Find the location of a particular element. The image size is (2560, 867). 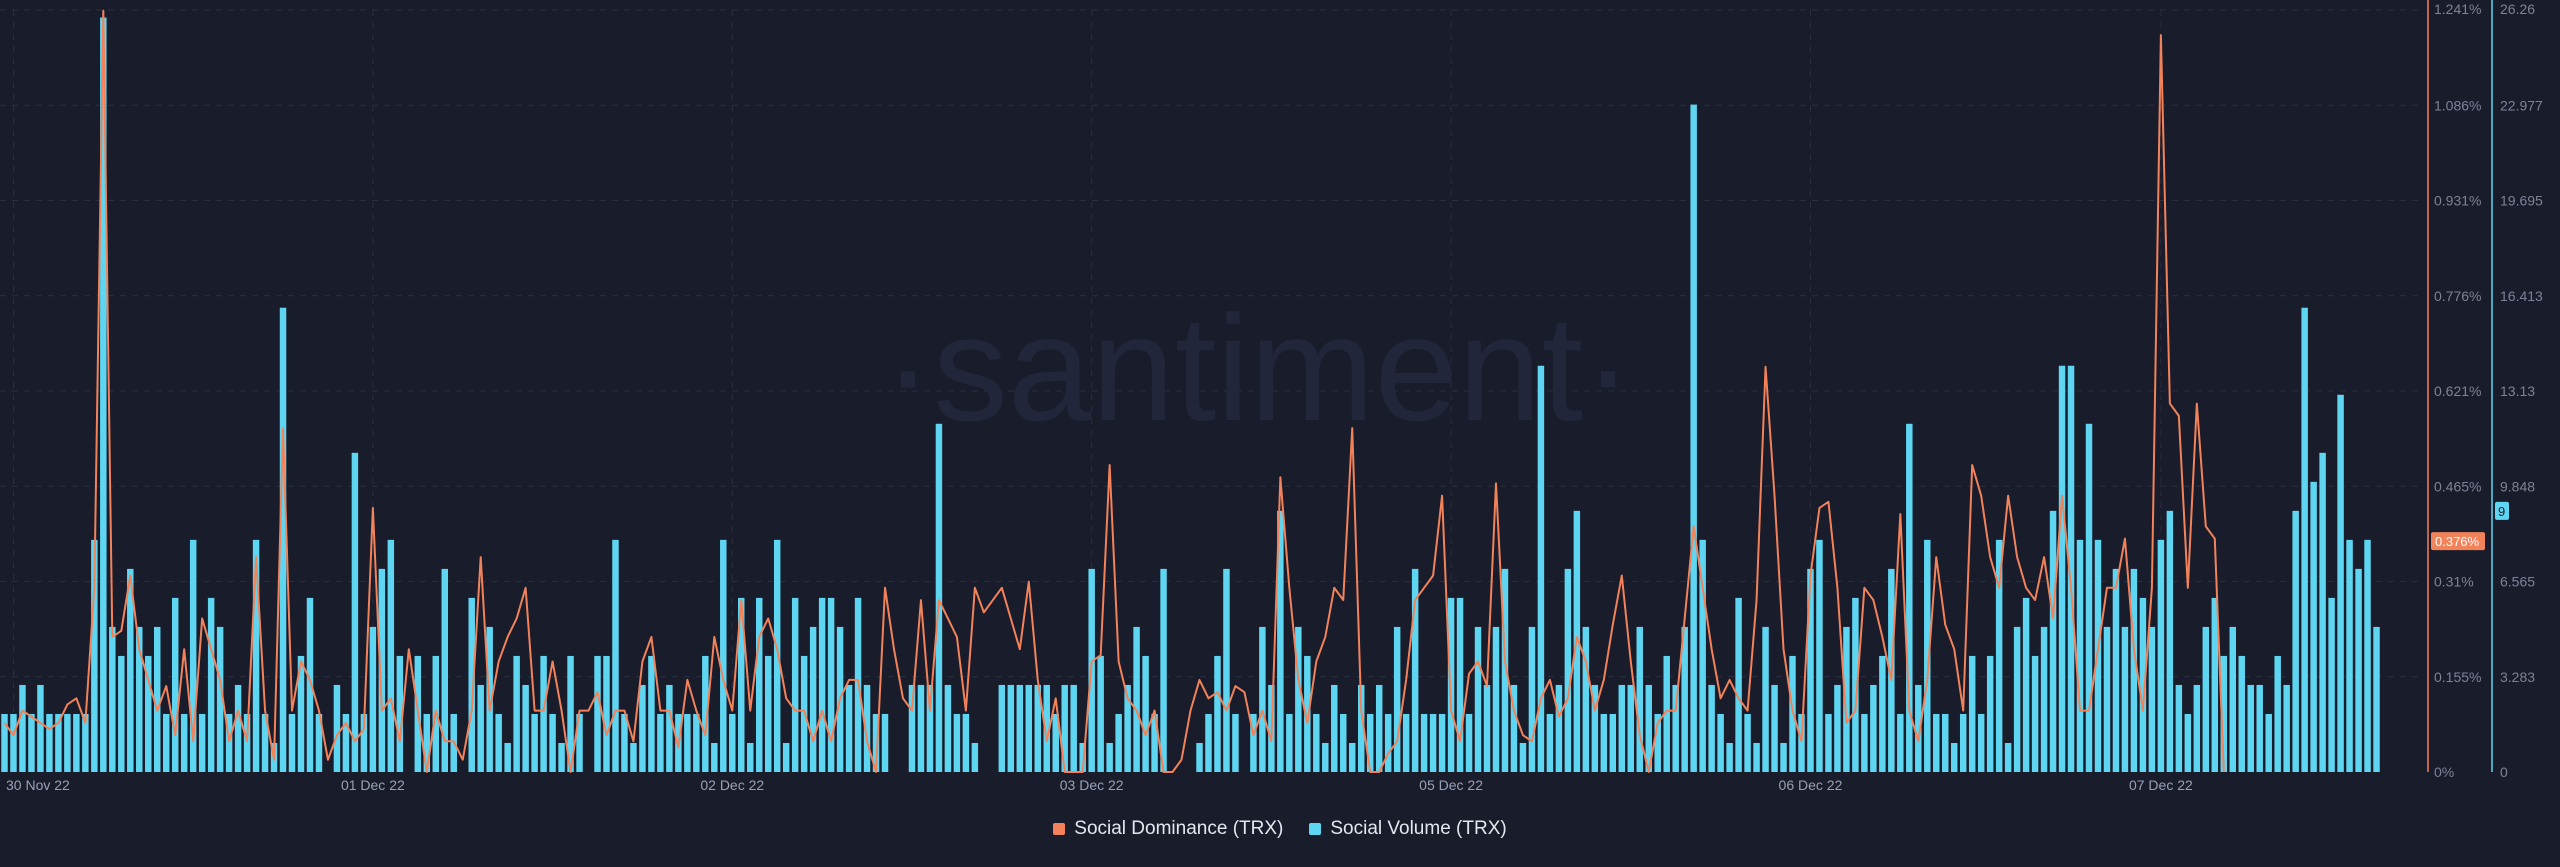

dominance-tick-label: 0.465% is located at coordinates (2457, 486).